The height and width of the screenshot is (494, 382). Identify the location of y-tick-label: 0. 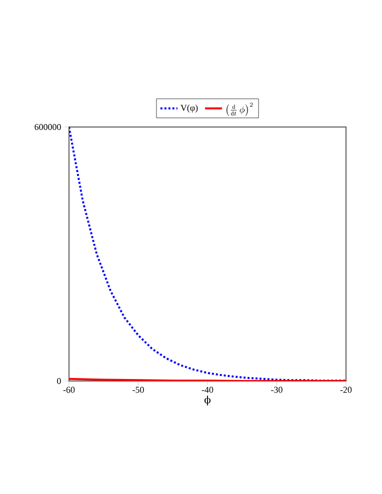
(59, 381).